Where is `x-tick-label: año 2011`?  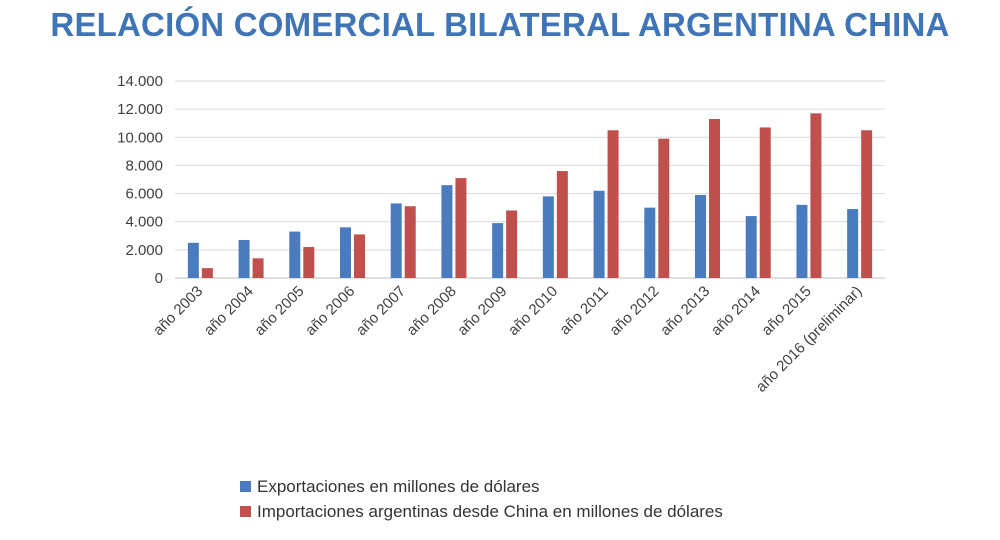
x-tick-label: año 2011 is located at coordinates (583, 310).